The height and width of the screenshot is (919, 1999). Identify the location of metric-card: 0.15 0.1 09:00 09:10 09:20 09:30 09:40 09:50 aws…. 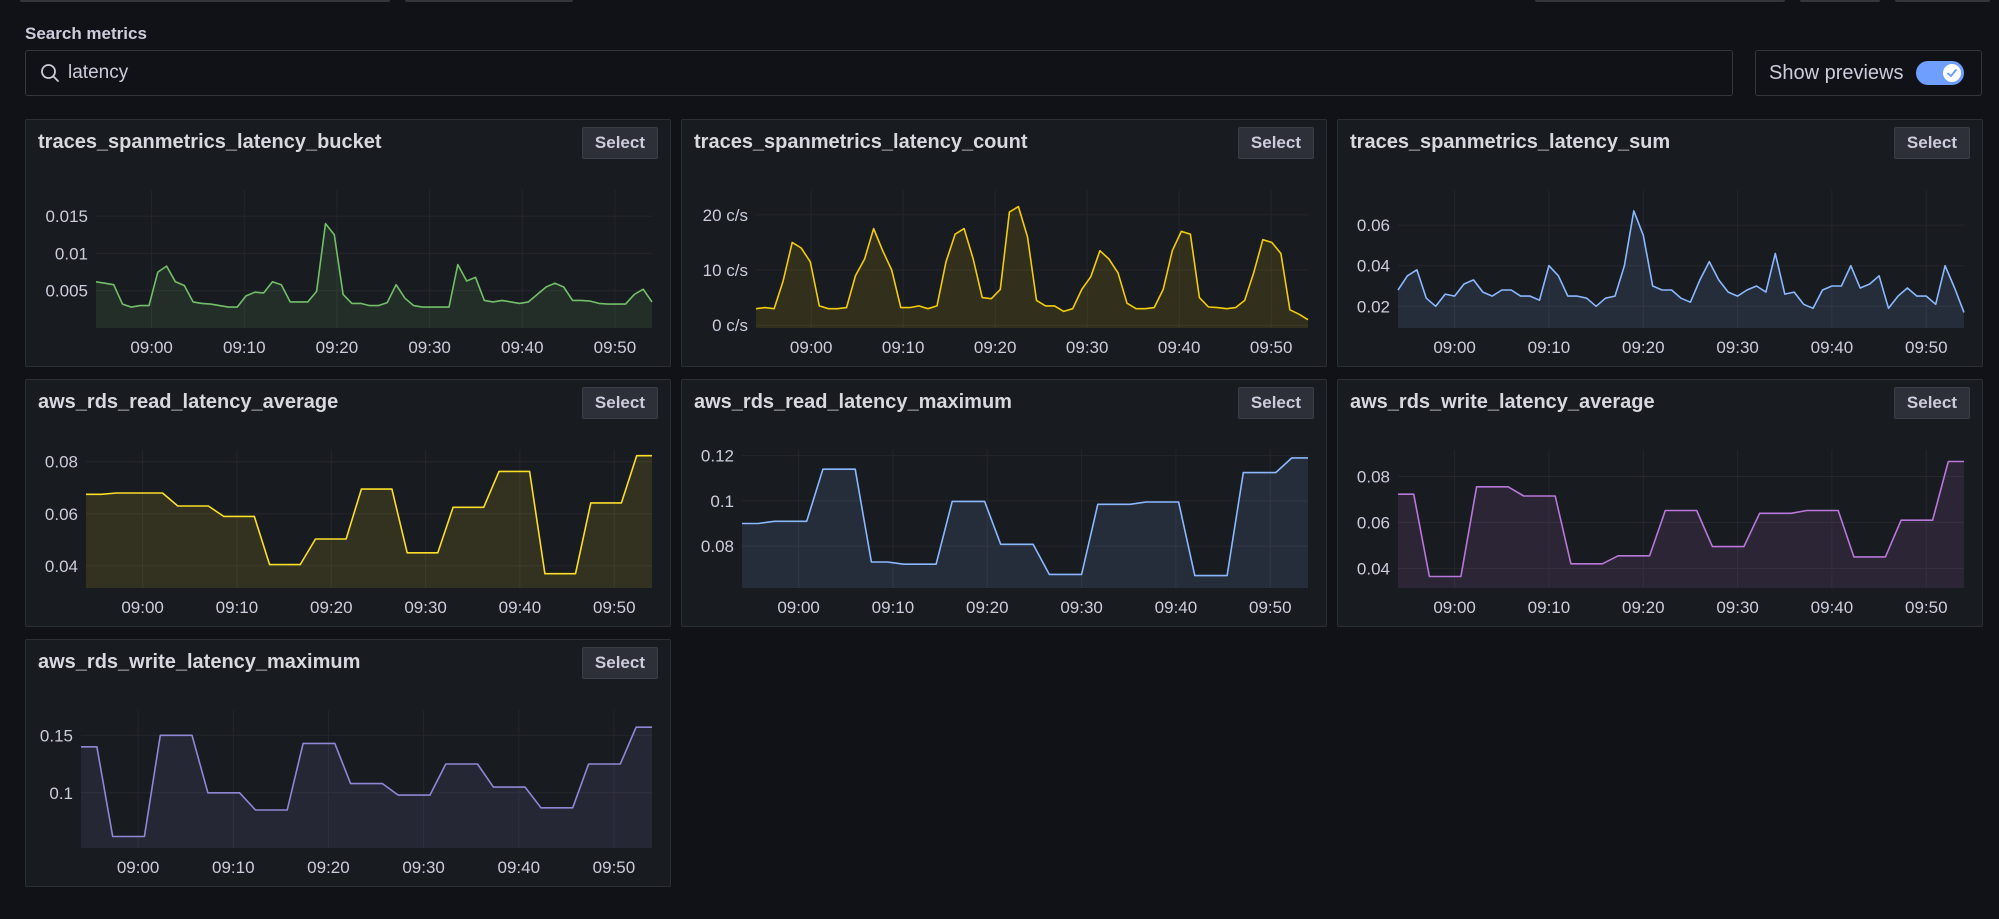
(348, 763).